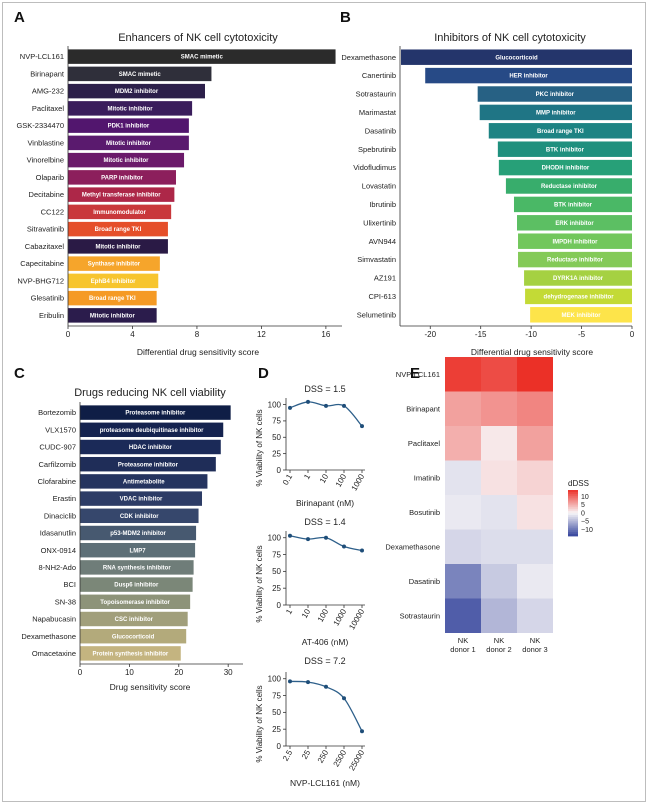  What do you see at coordinates (276, 453) in the screenshot?
I see `y-tick-label: 25` at bounding box center [276, 453].